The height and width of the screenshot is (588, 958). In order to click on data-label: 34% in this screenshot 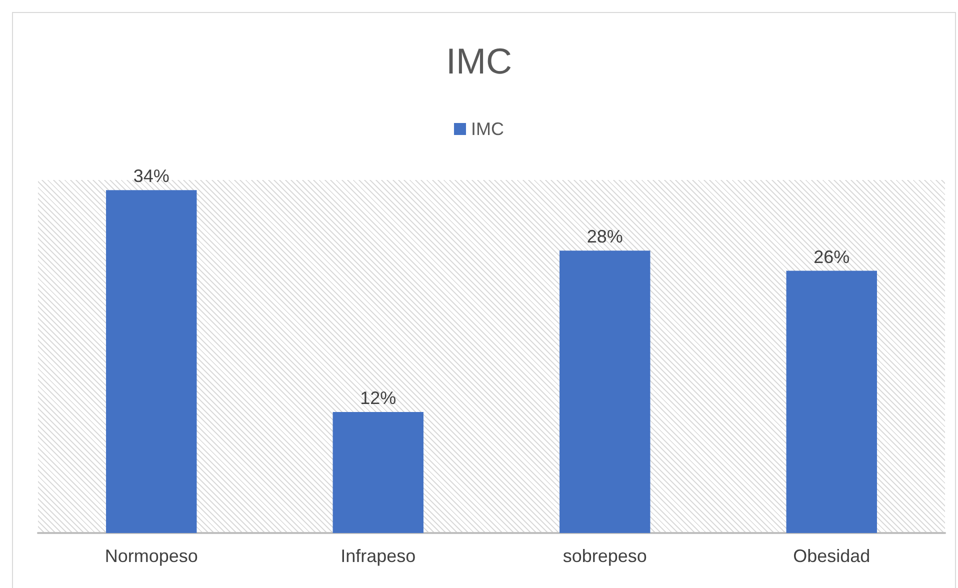, I will do `click(151, 176)`.